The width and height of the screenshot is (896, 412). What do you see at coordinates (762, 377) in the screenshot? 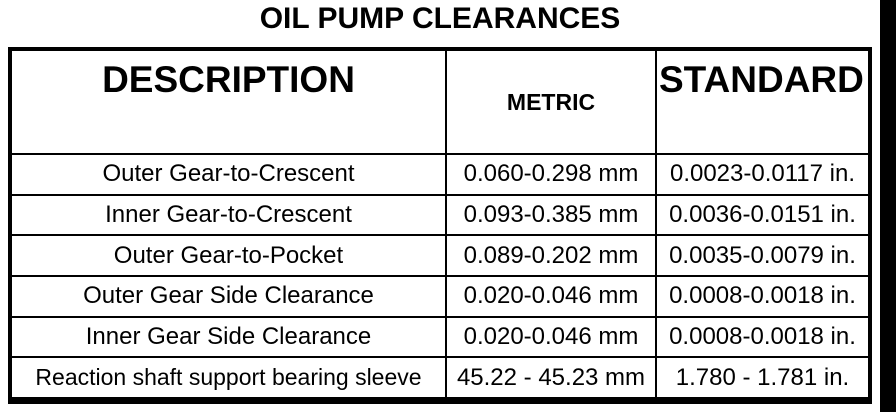
I see `standard-cell: 1.780 - 1.781 in.` at bounding box center [762, 377].